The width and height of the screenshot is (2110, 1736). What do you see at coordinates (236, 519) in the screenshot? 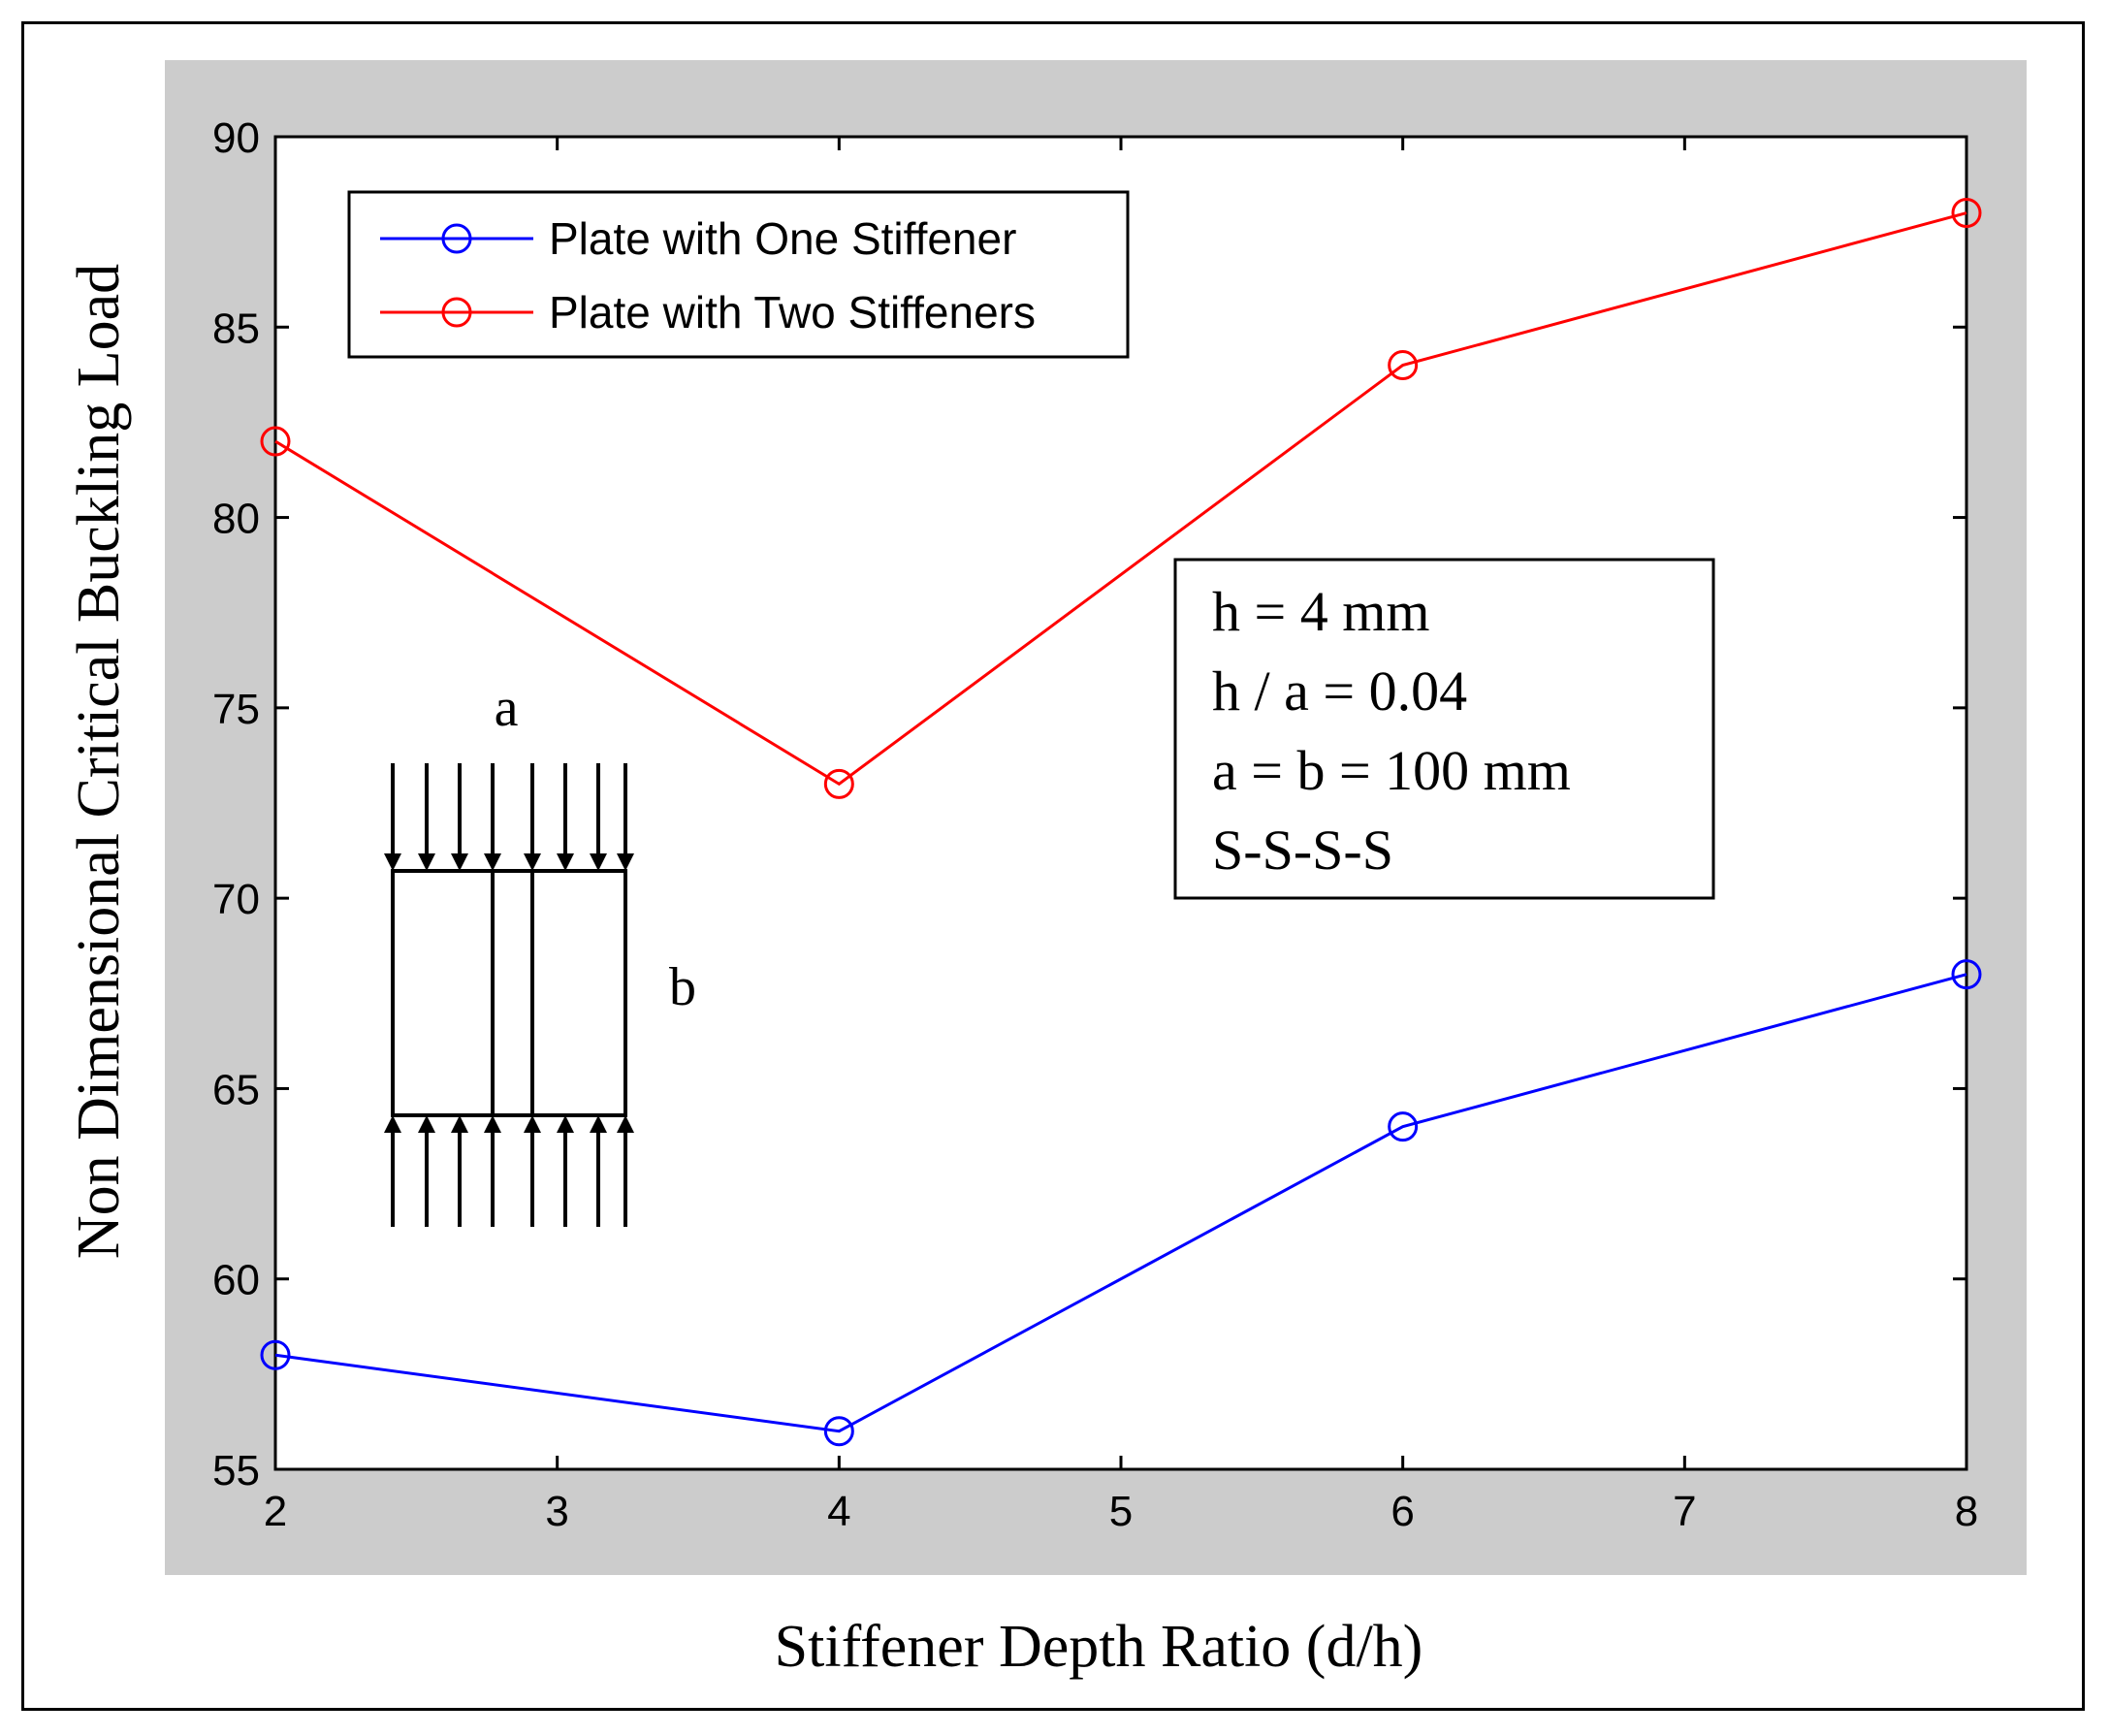
I see `y-tick-label: 80` at bounding box center [236, 519].